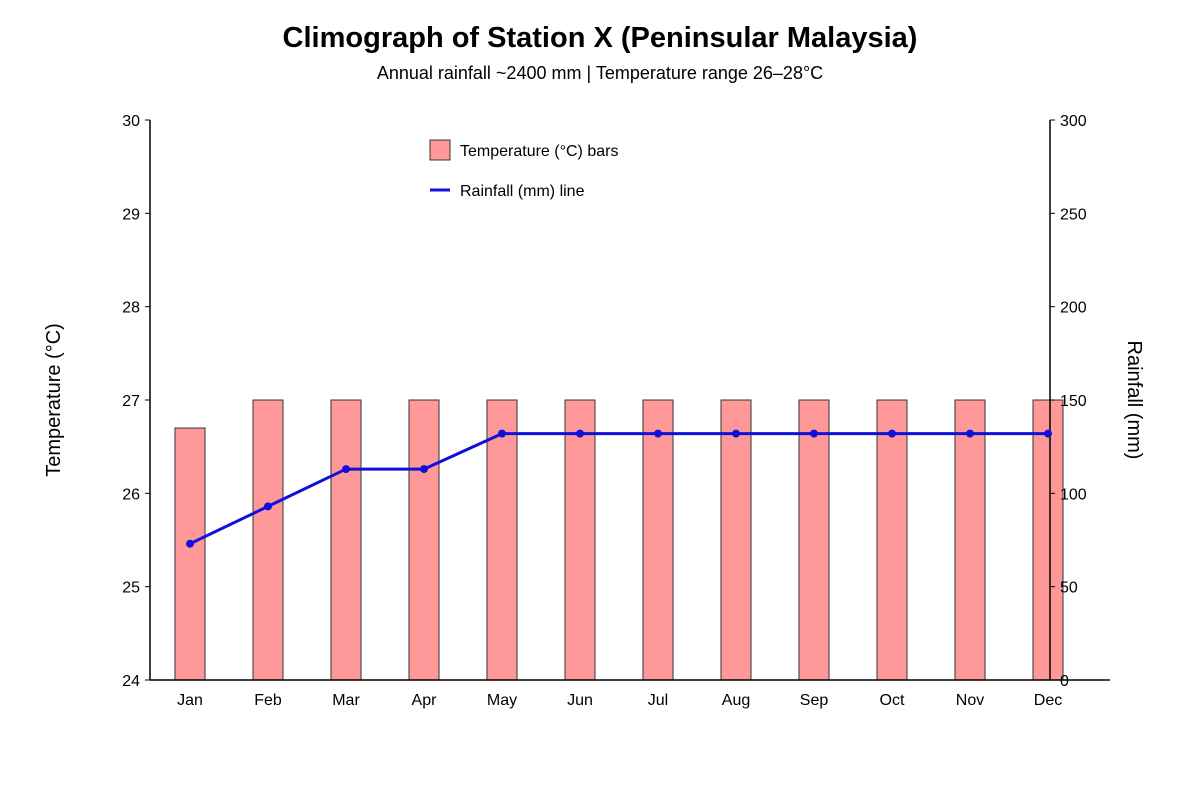 The height and width of the screenshot is (800, 1200). What do you see at coordinates (580, 433) in the screenshot?
I see `rainfall-point-jun` at bounding box center [580, 433].